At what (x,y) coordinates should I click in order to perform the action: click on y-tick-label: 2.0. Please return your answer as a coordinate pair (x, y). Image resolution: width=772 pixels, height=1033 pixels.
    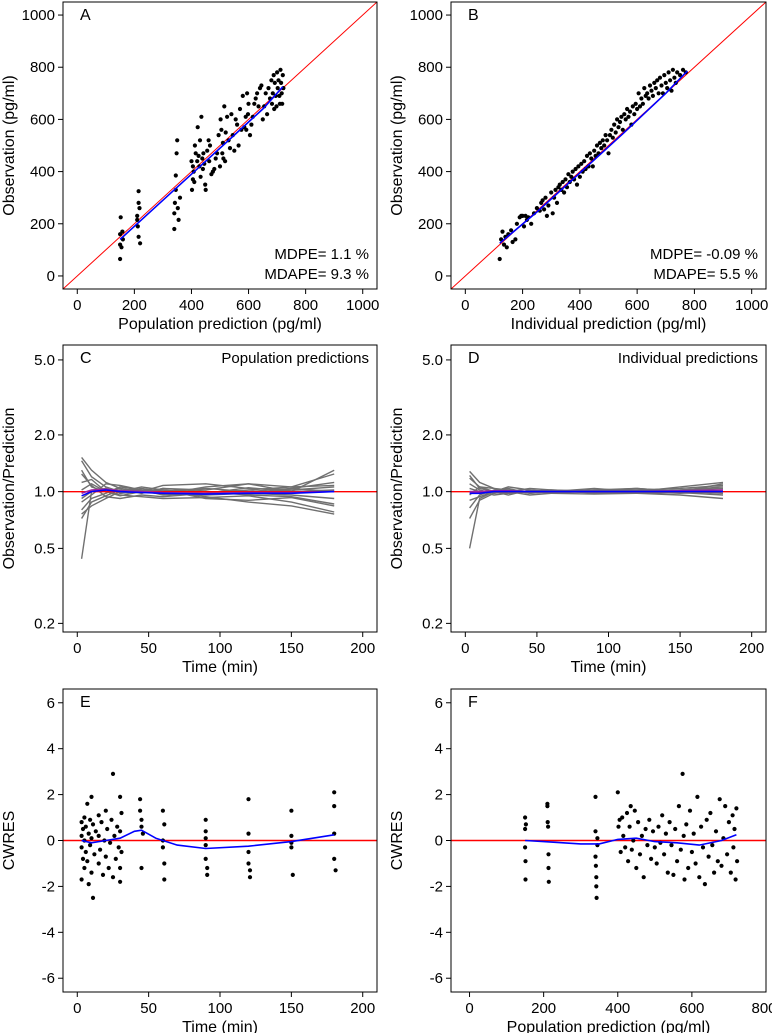
    Looking at the image, I should click on (432, 435).